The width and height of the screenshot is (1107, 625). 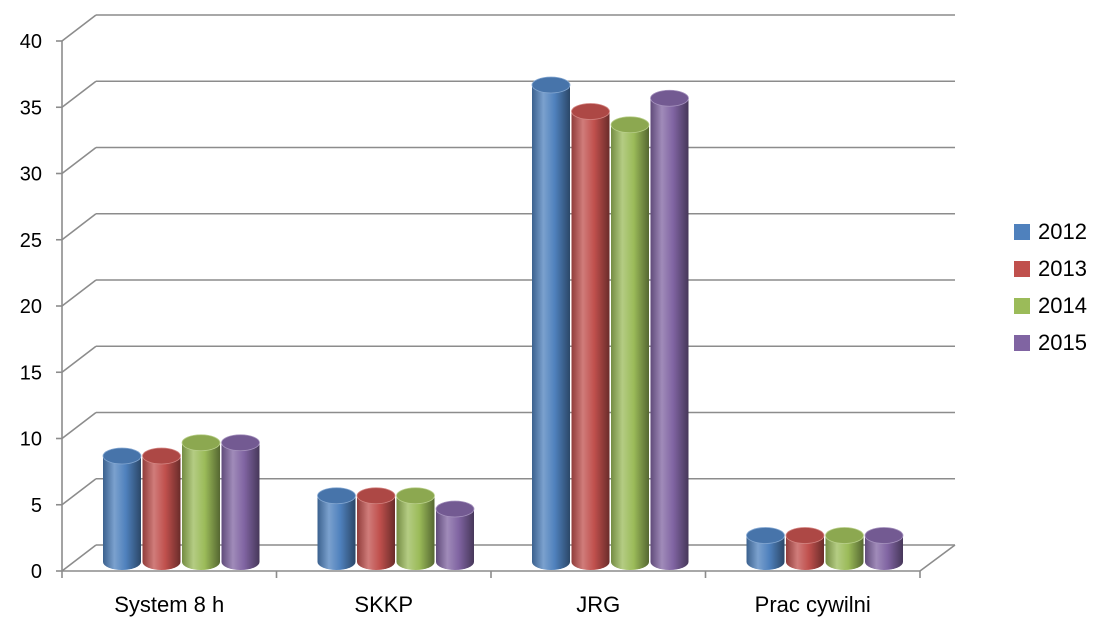 What do you see at coordinates (31, 108) in the screenshot?
I see `y-tick-label-7: 35` at bounding box center [31, 108].